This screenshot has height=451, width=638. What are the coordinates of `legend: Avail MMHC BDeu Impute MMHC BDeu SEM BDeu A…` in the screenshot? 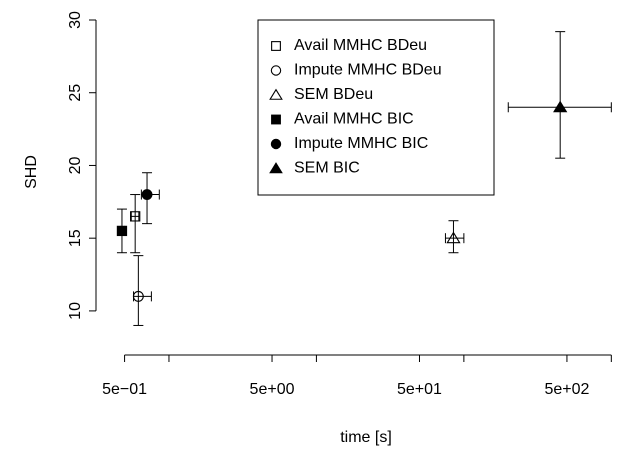 It's located at (376, 107).